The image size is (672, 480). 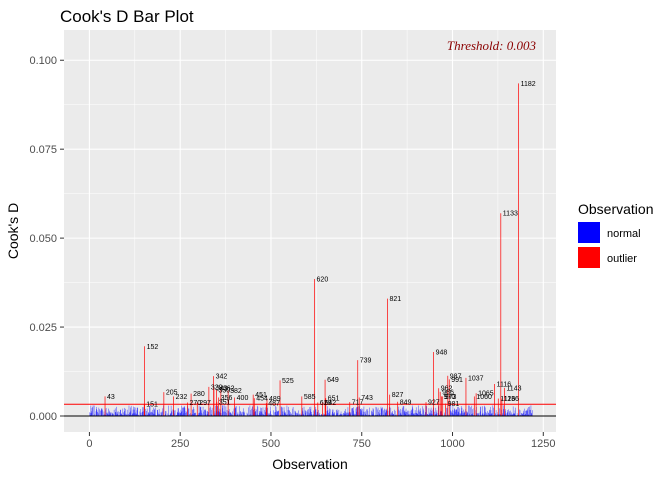 What do you see at coordinates (227, 398) in the screenshot?
I see `outlier-label: 356` at bounding box center [227, 398].